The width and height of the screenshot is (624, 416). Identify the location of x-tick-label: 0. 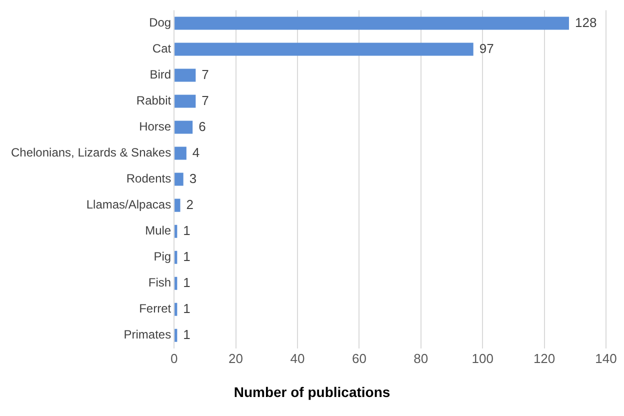
(174, 358).